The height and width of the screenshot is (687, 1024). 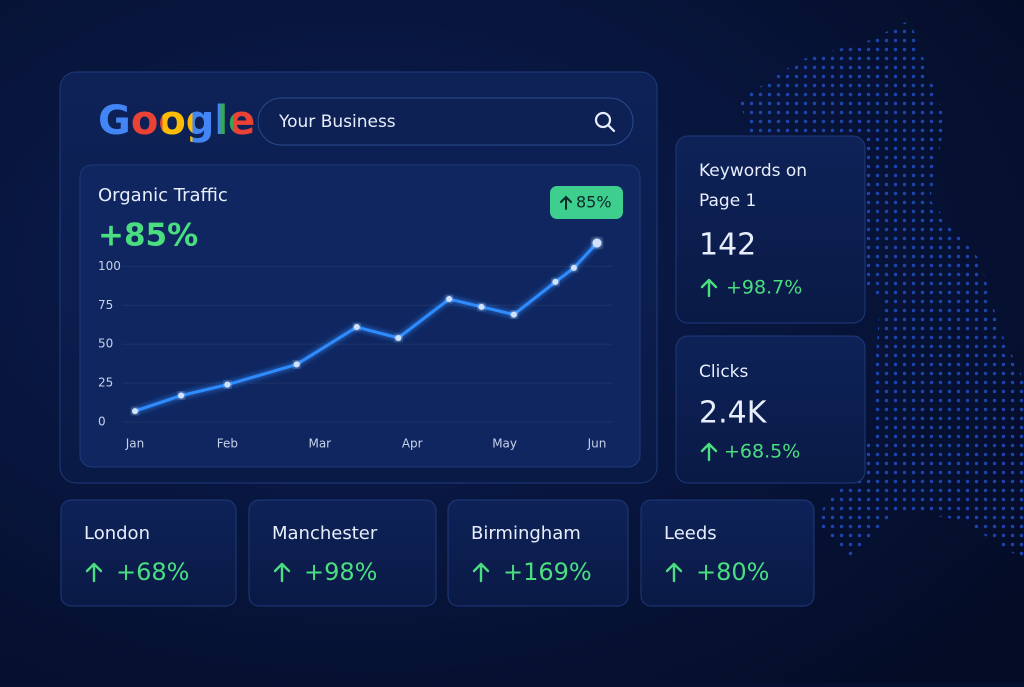 I want to click on stat-change: +98.7%, so click(x=764, y=288).